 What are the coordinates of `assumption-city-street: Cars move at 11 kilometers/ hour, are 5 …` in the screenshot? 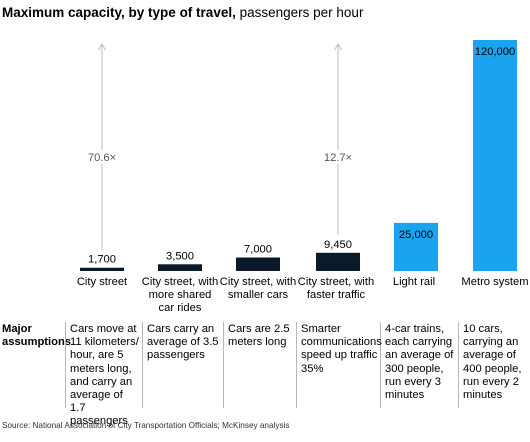 It's located at (104, 375).